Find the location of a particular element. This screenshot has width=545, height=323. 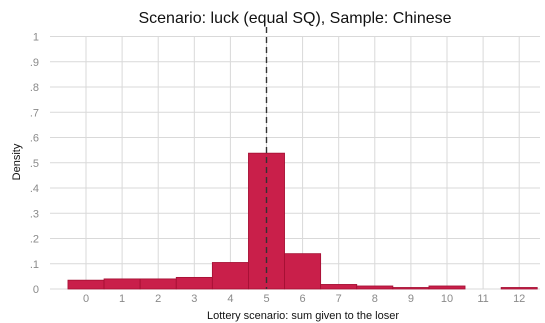

x-tick-labels: 0 1 2 3 4 5 6 7 8 9 10 11 12 is located at coordinates (304, 299).